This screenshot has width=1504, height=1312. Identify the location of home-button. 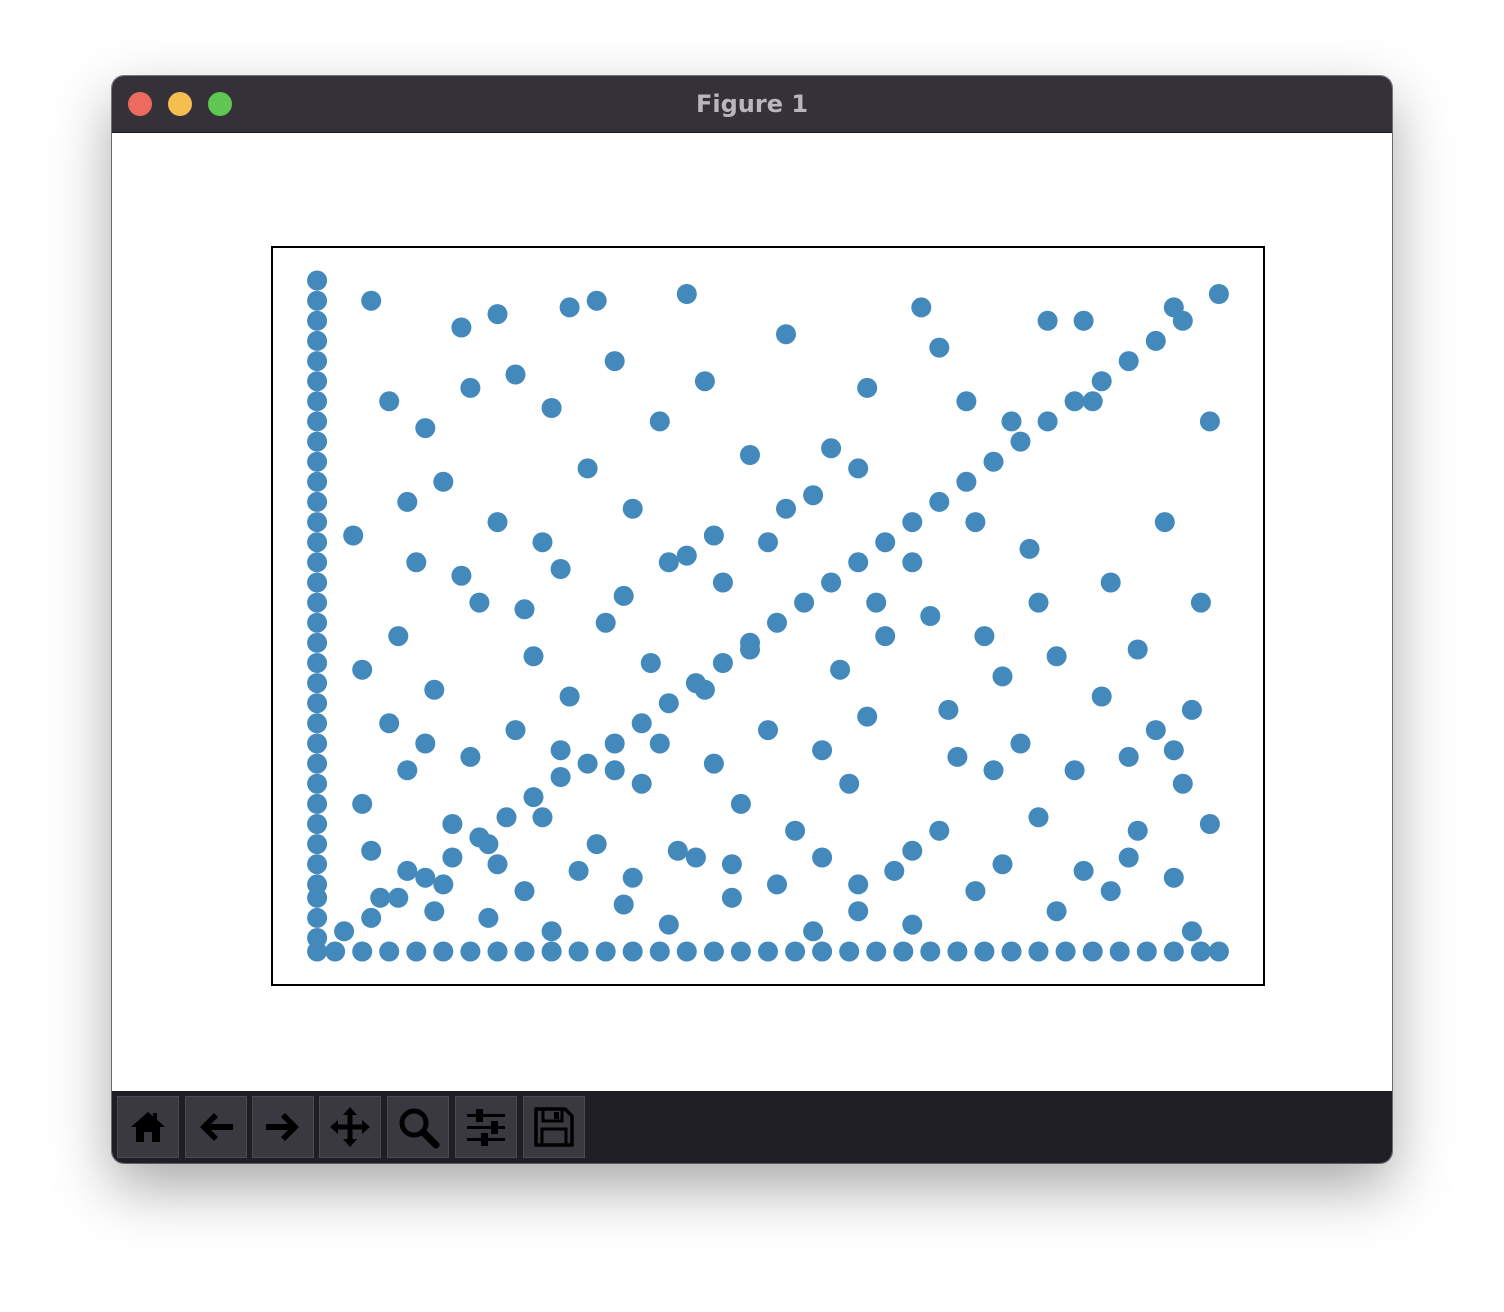
(148, 1127).